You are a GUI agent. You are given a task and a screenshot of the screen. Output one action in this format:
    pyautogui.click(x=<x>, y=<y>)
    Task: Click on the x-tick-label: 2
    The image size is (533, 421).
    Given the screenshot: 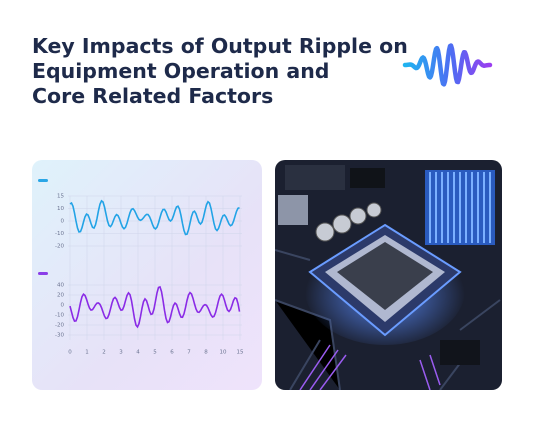 What is the action you would take?
    pyautogui.click(x=104, y=353)
    